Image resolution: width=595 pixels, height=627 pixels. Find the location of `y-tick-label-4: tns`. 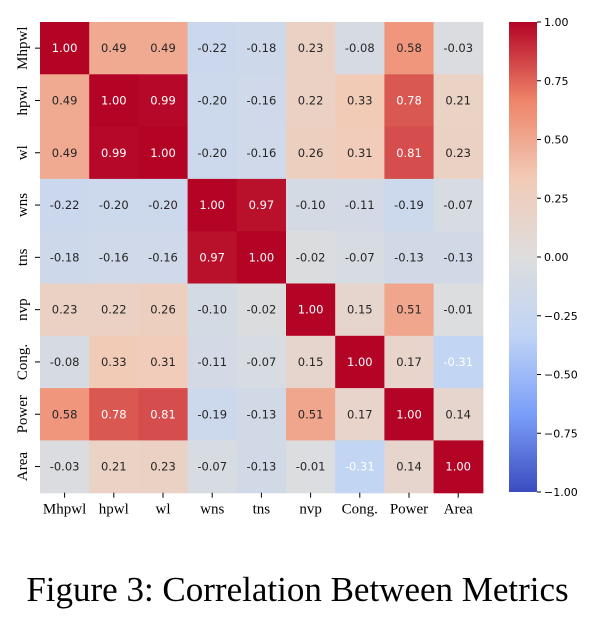

y-tick-label-4: tns is located at coordinates (23, 257).